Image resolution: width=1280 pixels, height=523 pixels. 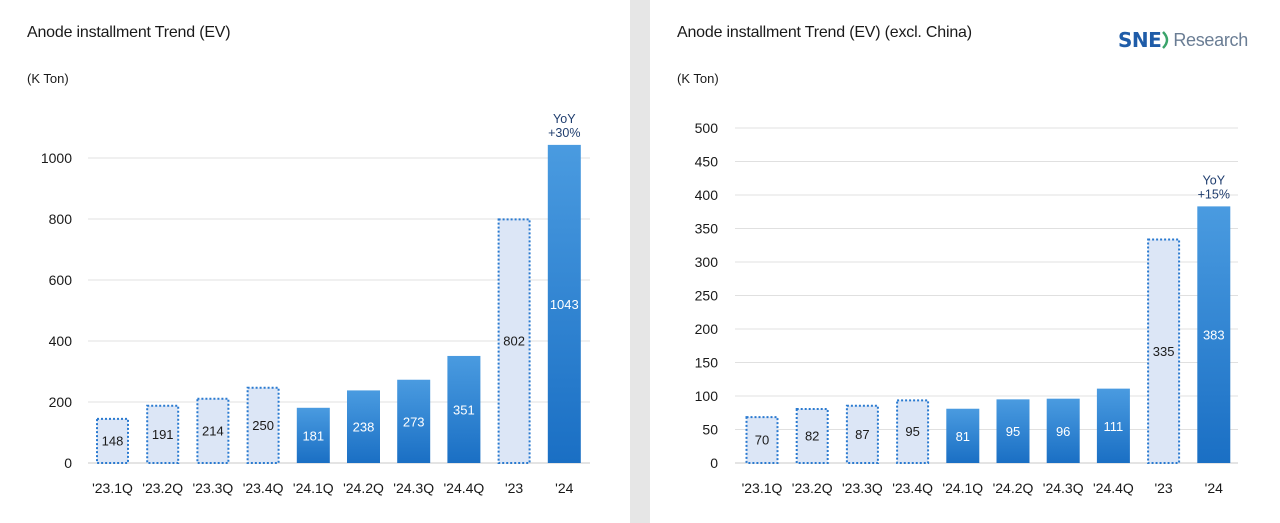 I want to click on bar-value-label: 250, so click(x=263, y=425).